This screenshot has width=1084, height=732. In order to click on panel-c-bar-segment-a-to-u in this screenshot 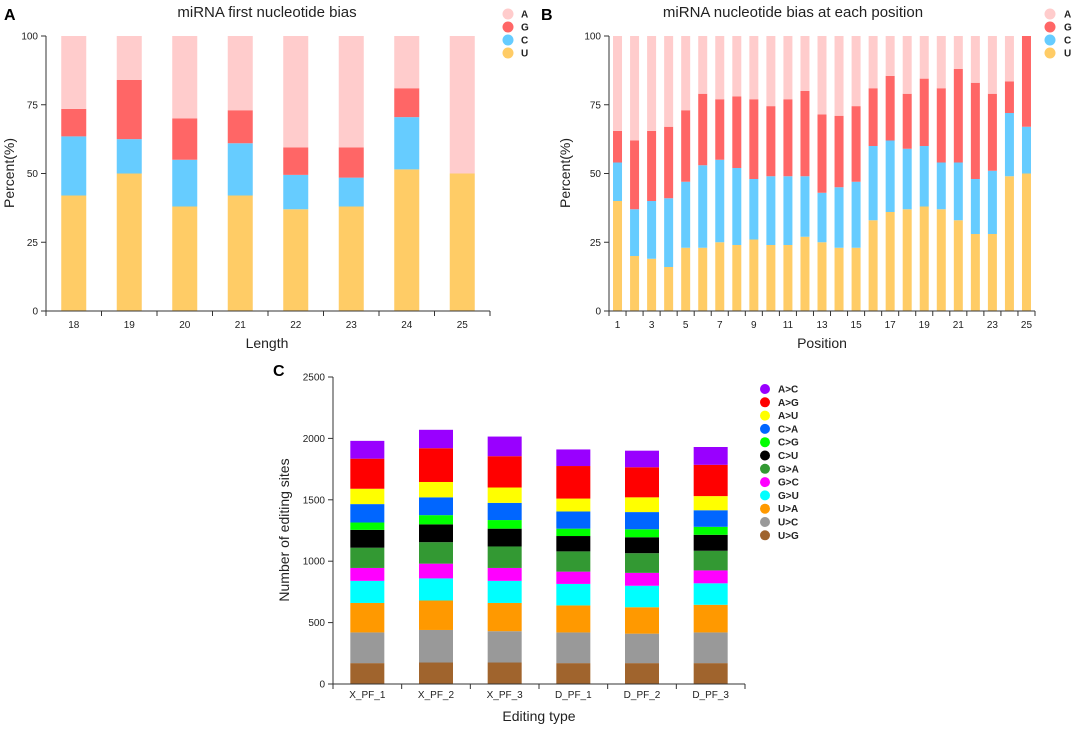, I will do `click(642, 505)`.